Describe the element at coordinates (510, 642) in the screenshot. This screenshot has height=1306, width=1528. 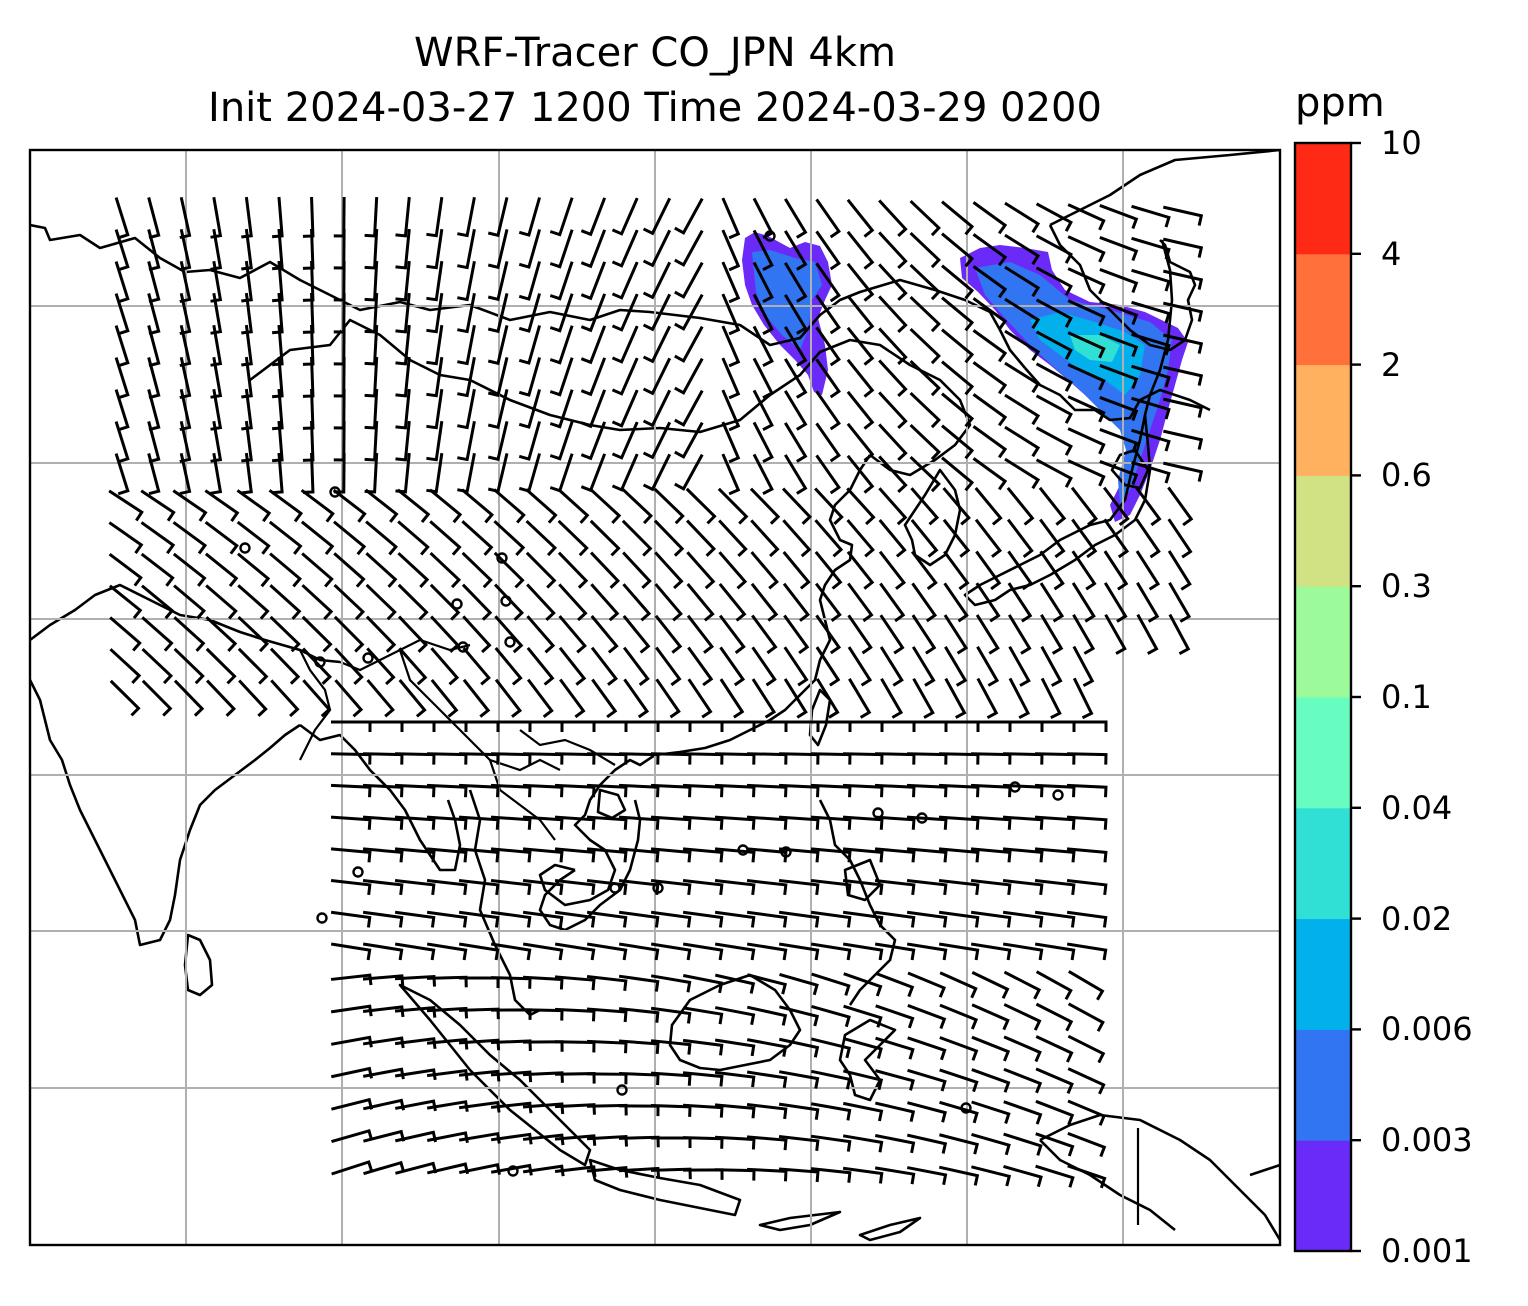
I see `calm-wind-marker` at that location.